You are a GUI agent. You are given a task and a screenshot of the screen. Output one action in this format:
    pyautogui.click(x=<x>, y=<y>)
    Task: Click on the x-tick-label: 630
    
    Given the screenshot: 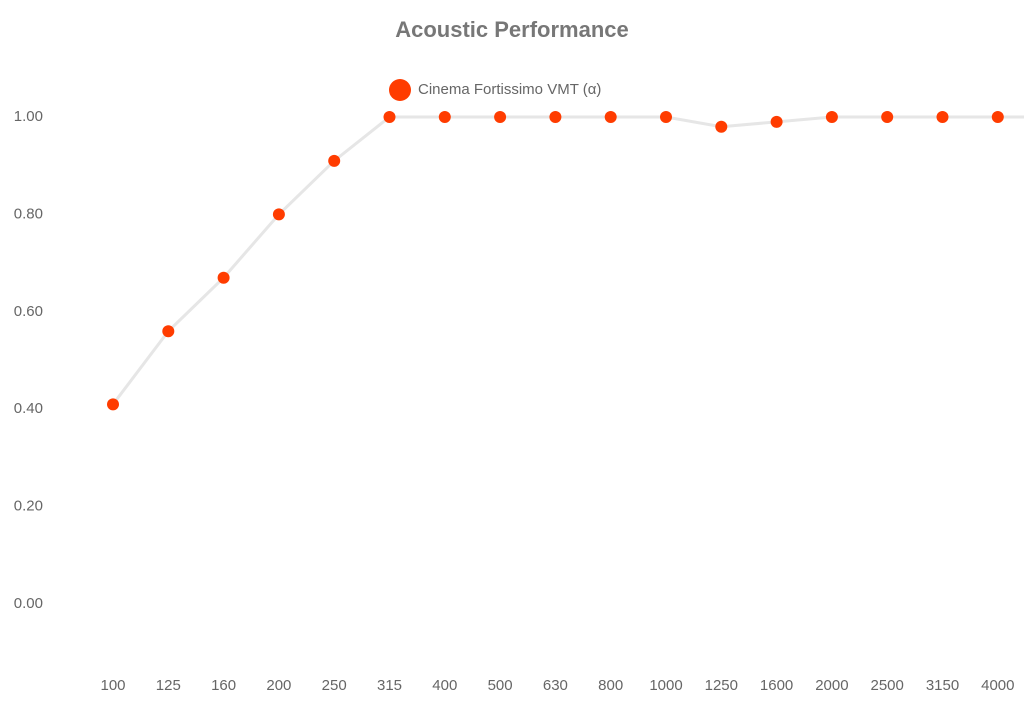 What is the action you would take?
    pyautogui.click(x=555, y=685)
    